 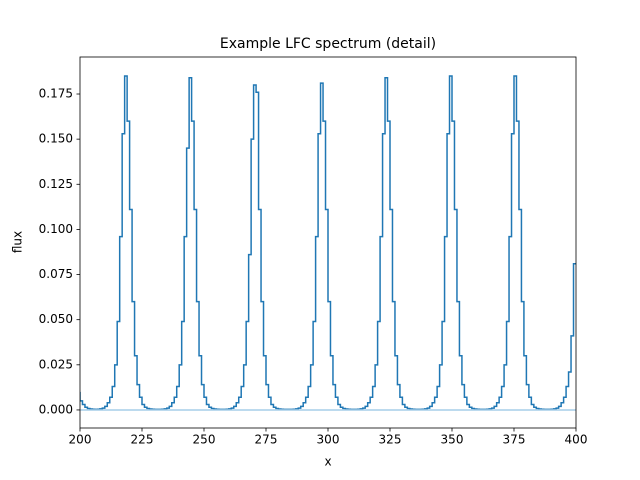 What do you see at coordinates (56, 364) in the screenshot?
I see `y-tick-label: 0.025` at bounding box center [56, 364].